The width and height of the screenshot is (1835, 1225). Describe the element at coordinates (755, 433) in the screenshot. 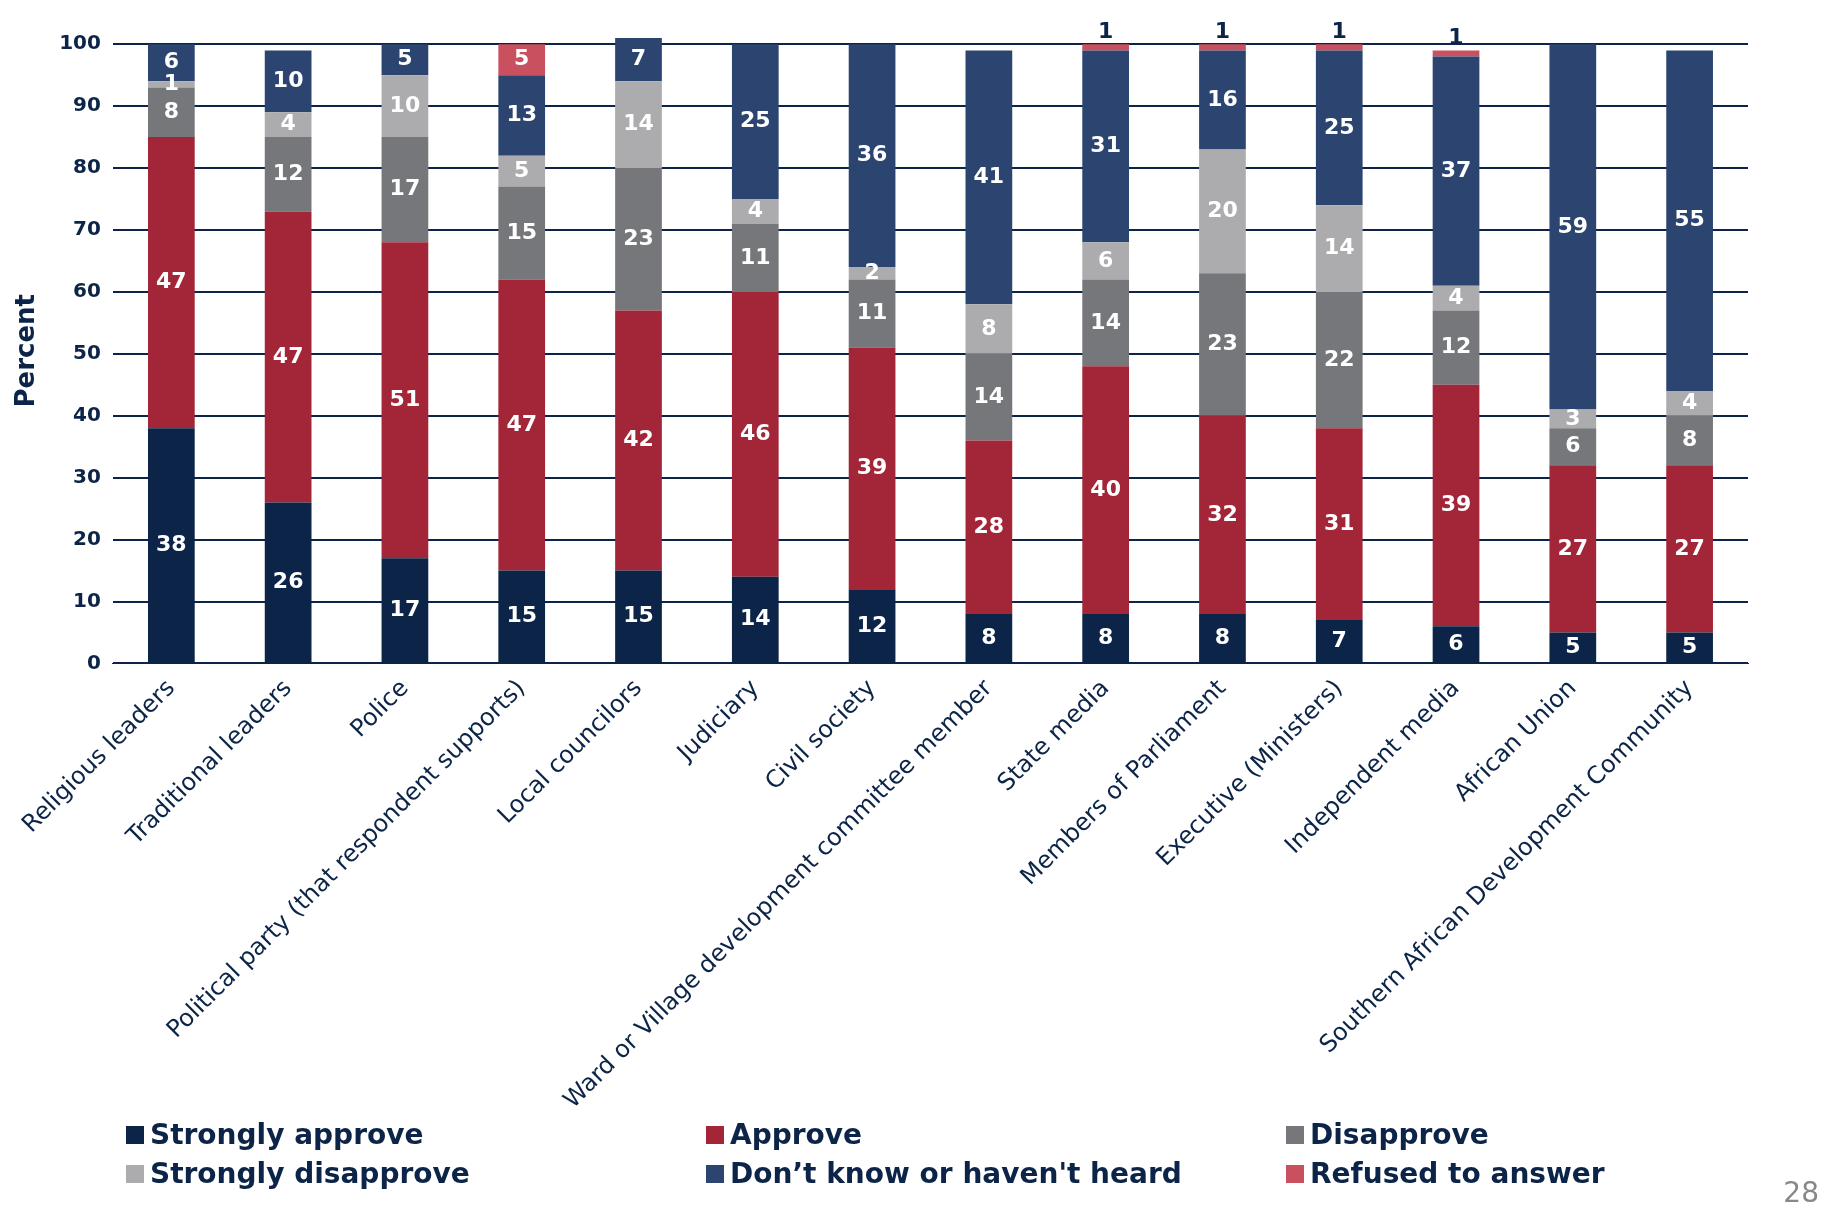

I see `data-label: 46` at that location.